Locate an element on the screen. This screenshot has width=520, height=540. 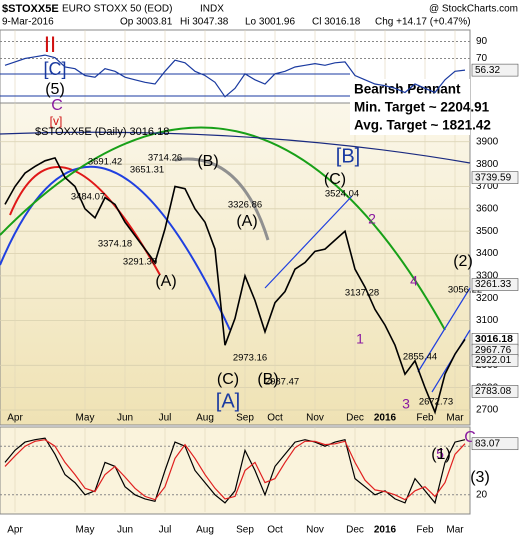
wave-label: [A] is located at coordinates (228, 401).